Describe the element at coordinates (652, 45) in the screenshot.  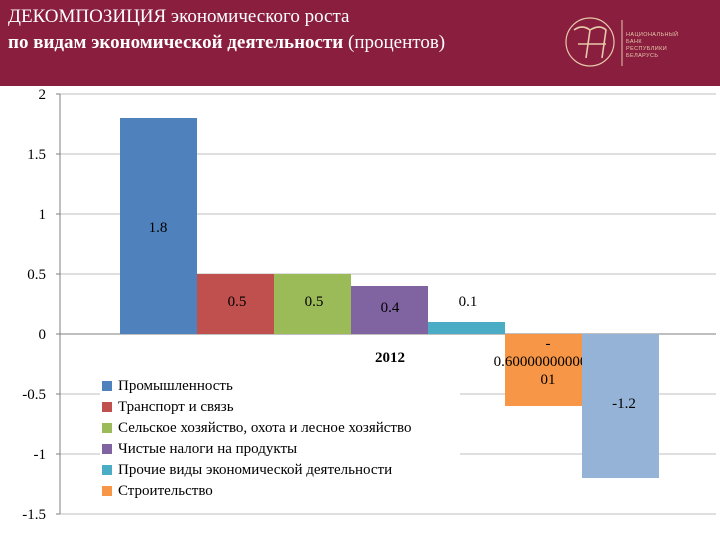
I see `bank-logo-text: Национальный банк Республики Беларусь` at that location.